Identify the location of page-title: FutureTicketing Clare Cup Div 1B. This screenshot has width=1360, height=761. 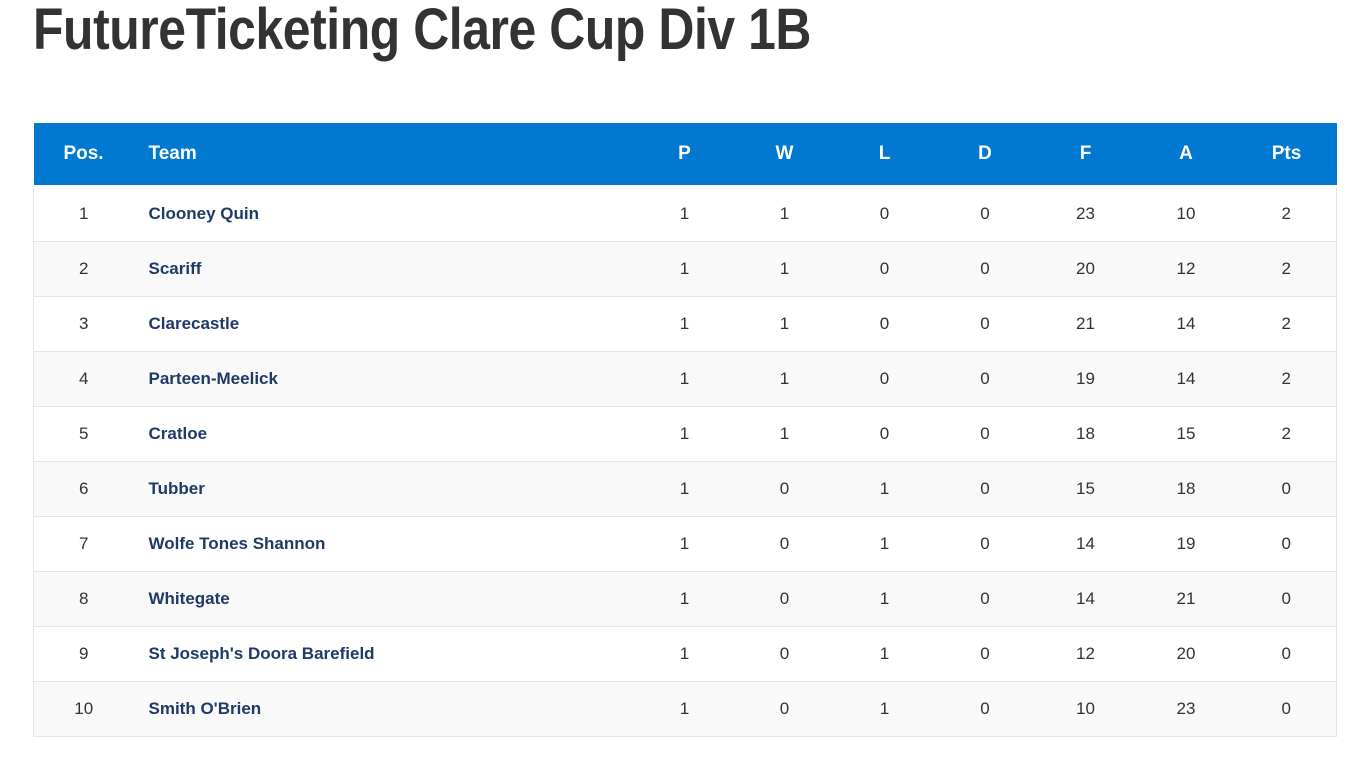
(422, 31).